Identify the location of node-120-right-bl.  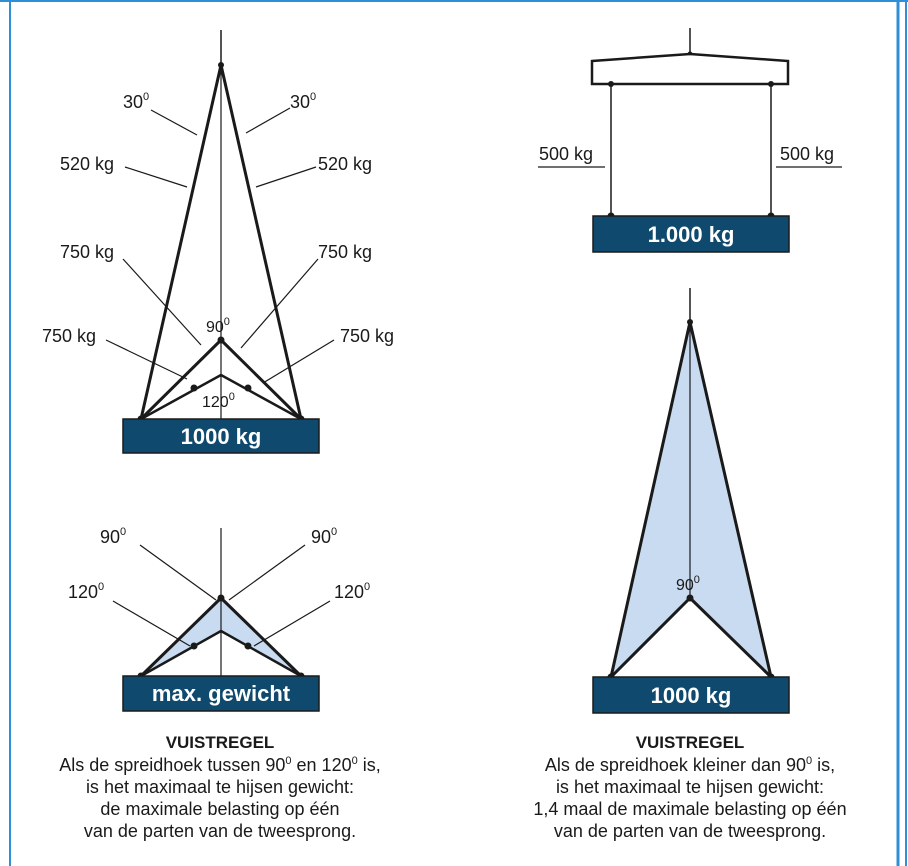
(248, 646).